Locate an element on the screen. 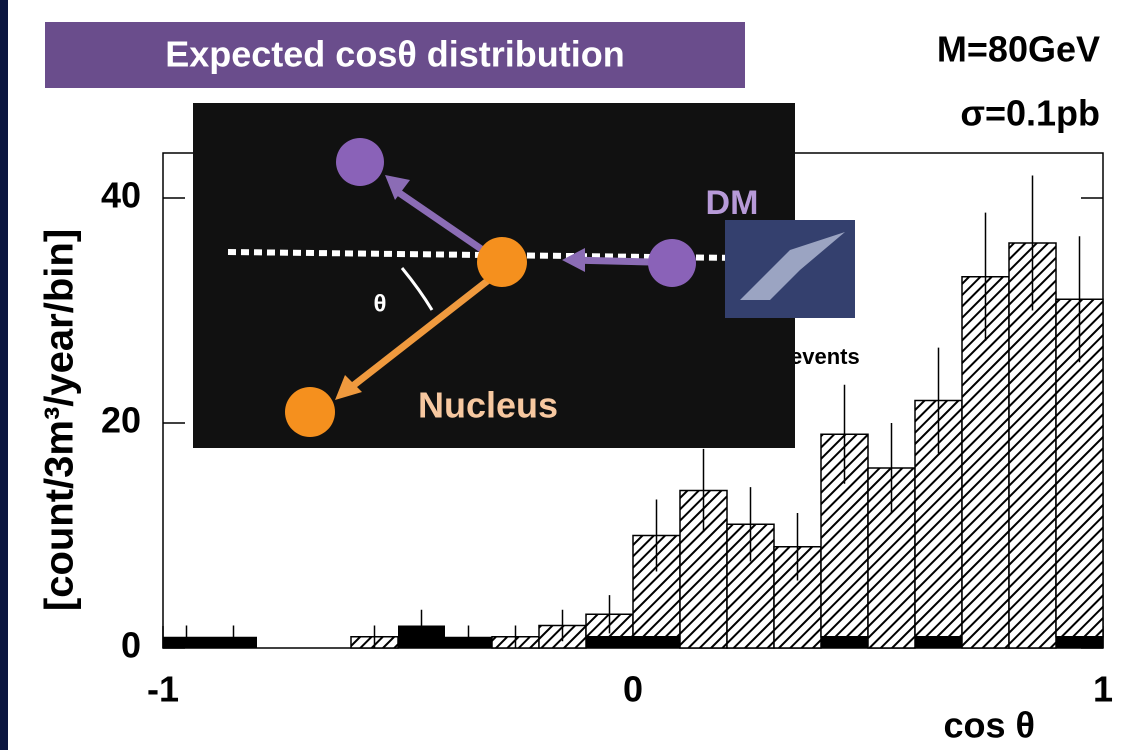 Image resolution: width=1145 pixels, height=750 pixels. y-axis-label: [count/3m³/year/bin] is located at coordinates (60, 420).